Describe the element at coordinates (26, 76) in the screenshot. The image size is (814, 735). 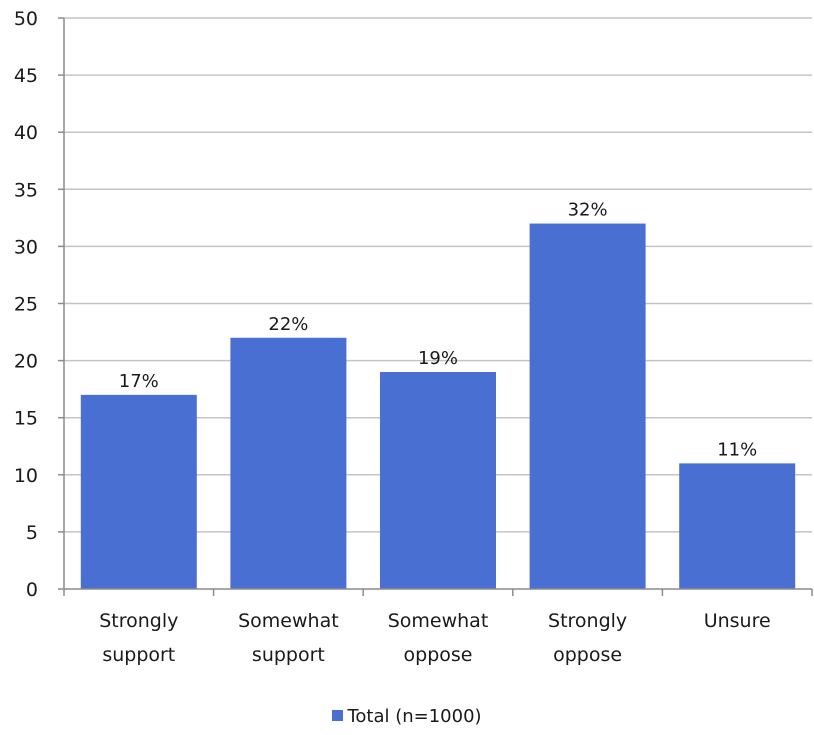
I see `y-tick-label: 45` at that location.